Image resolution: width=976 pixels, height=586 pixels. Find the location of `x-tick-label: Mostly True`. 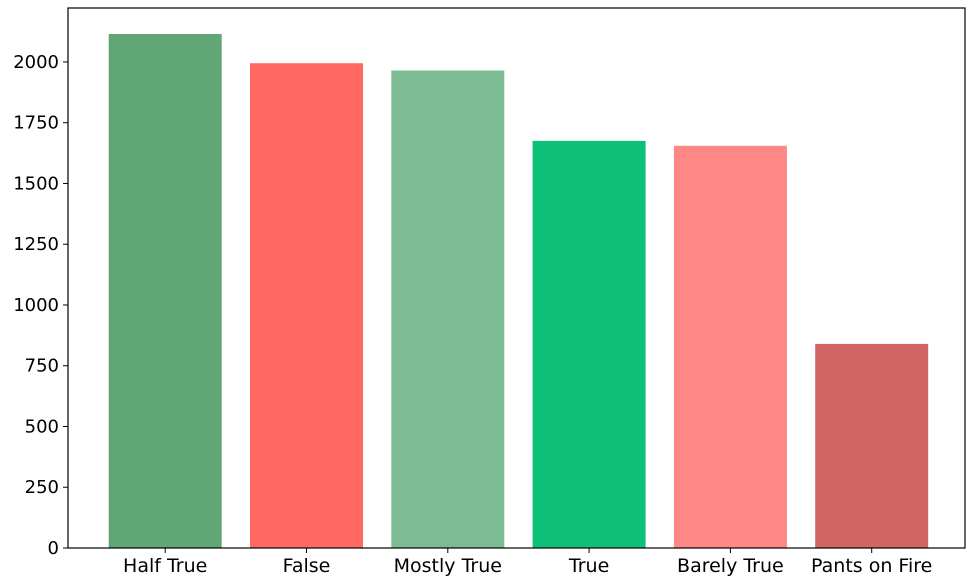

x-tick-label: Mostly True is located at coordinates (448, 566).